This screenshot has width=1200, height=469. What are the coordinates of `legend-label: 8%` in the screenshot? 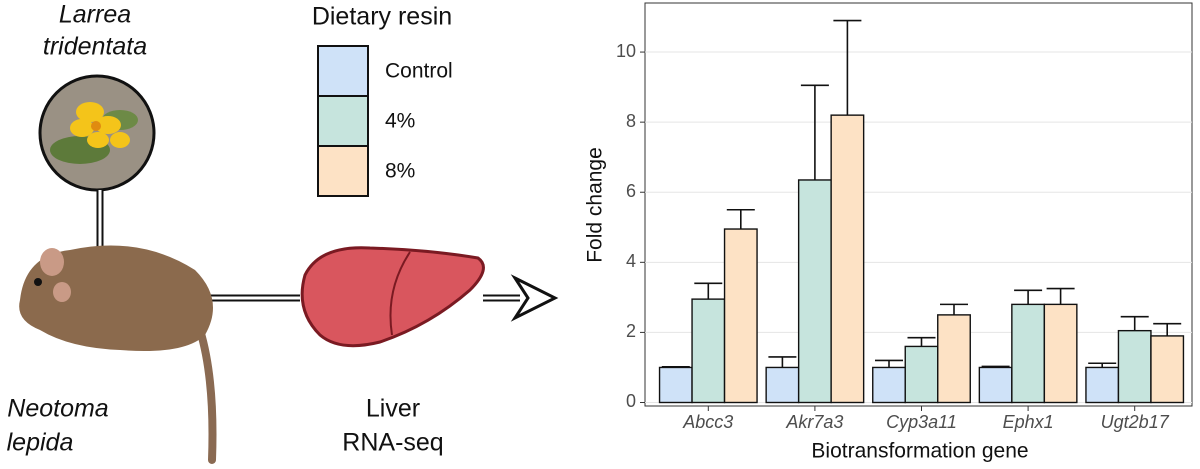 It's located at (400, 171).